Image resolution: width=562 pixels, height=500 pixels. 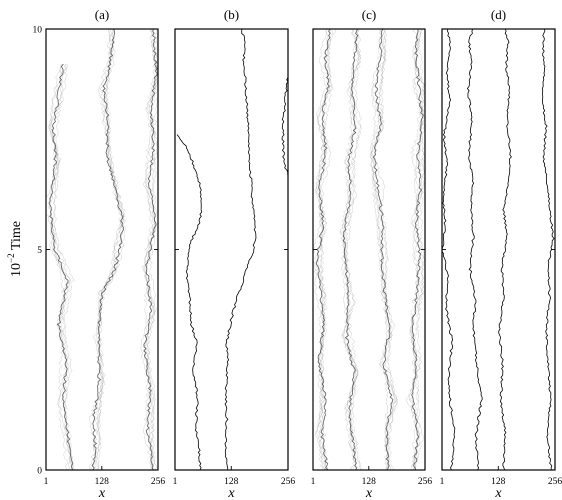 I want to click on panel-0-xtick-label-0: 1, so click(x=46, y=482).